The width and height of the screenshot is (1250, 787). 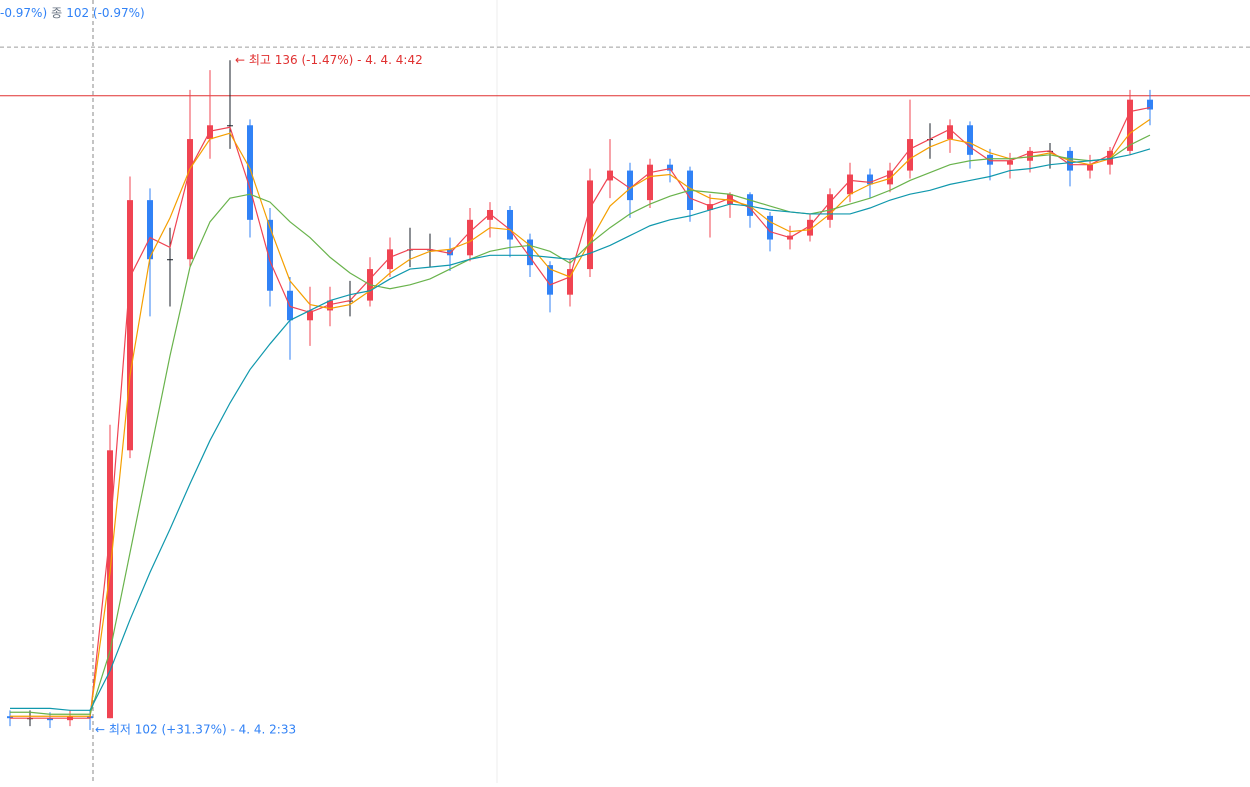 I want to click on annotation: ← 최저 102 (+31.37%) - 4. 4. 2:33, so click(x=195, y=730).